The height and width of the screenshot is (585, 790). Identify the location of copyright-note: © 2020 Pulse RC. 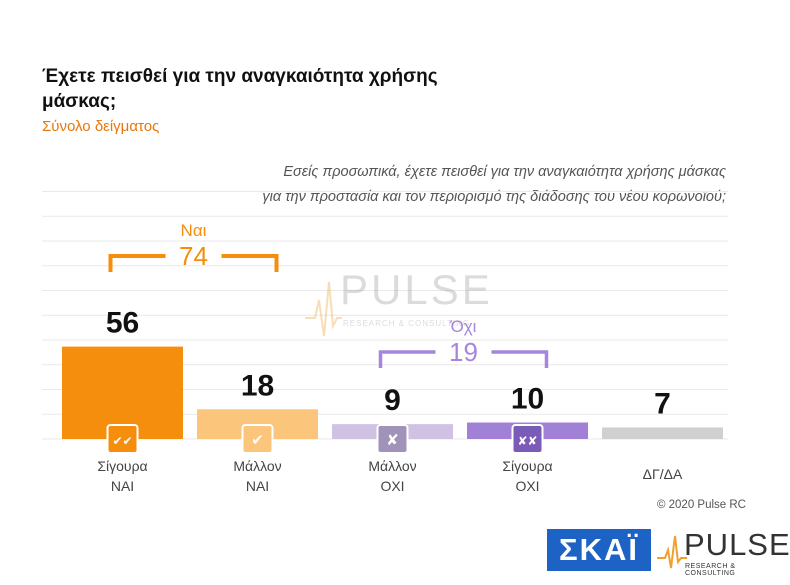
(701, 505).